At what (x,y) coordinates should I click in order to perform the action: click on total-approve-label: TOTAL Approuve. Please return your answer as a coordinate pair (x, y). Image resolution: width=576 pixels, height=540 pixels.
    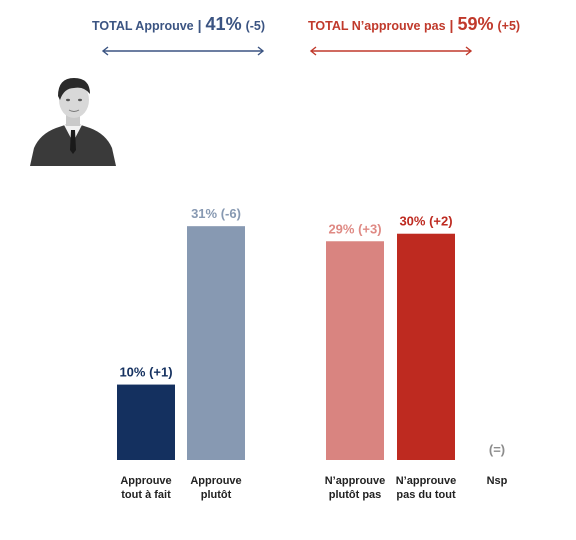
    Looking at the image, I should click on (143, 26).